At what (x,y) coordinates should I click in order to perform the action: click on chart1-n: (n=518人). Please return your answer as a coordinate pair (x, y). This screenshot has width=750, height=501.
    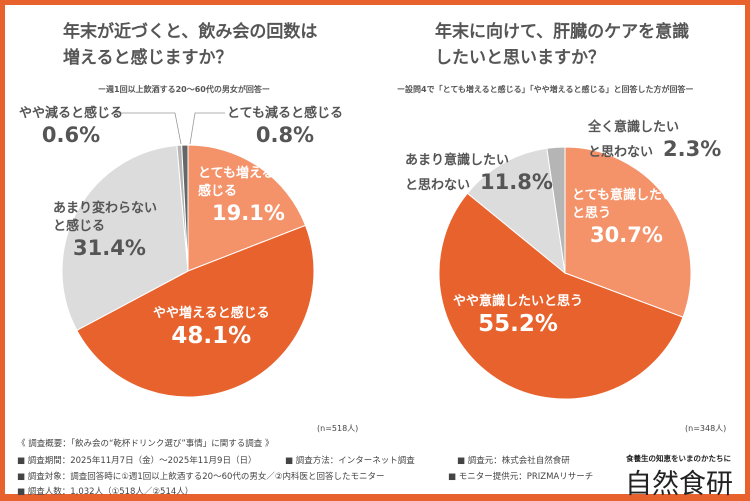
    Looking at the image, I should click on (338, 428).